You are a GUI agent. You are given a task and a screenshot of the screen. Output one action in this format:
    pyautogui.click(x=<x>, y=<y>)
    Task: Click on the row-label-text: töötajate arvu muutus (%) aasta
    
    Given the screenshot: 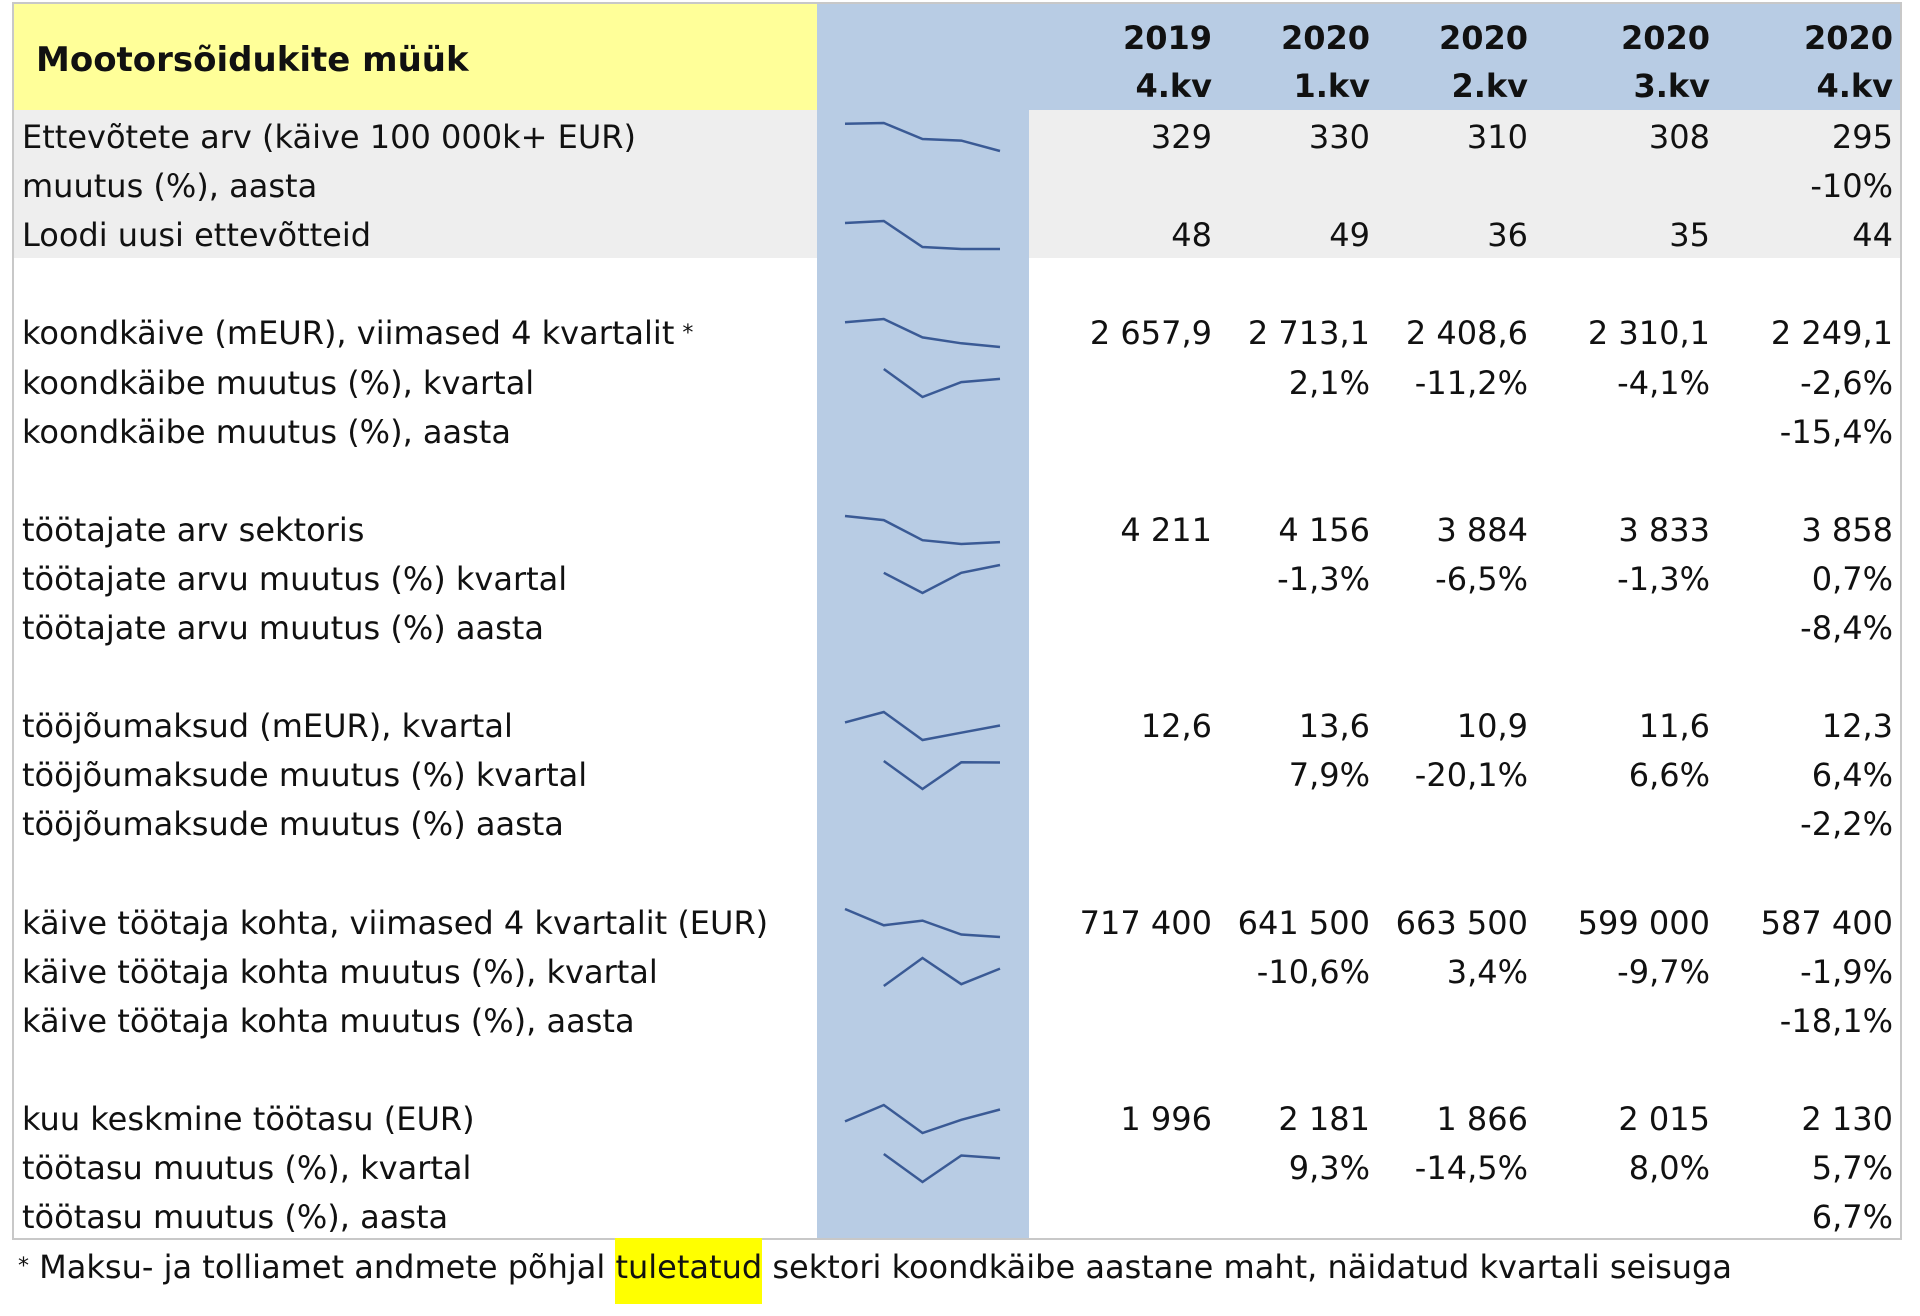 What is the action you would take?
    pyautogui.click(x=283, y=628)
    